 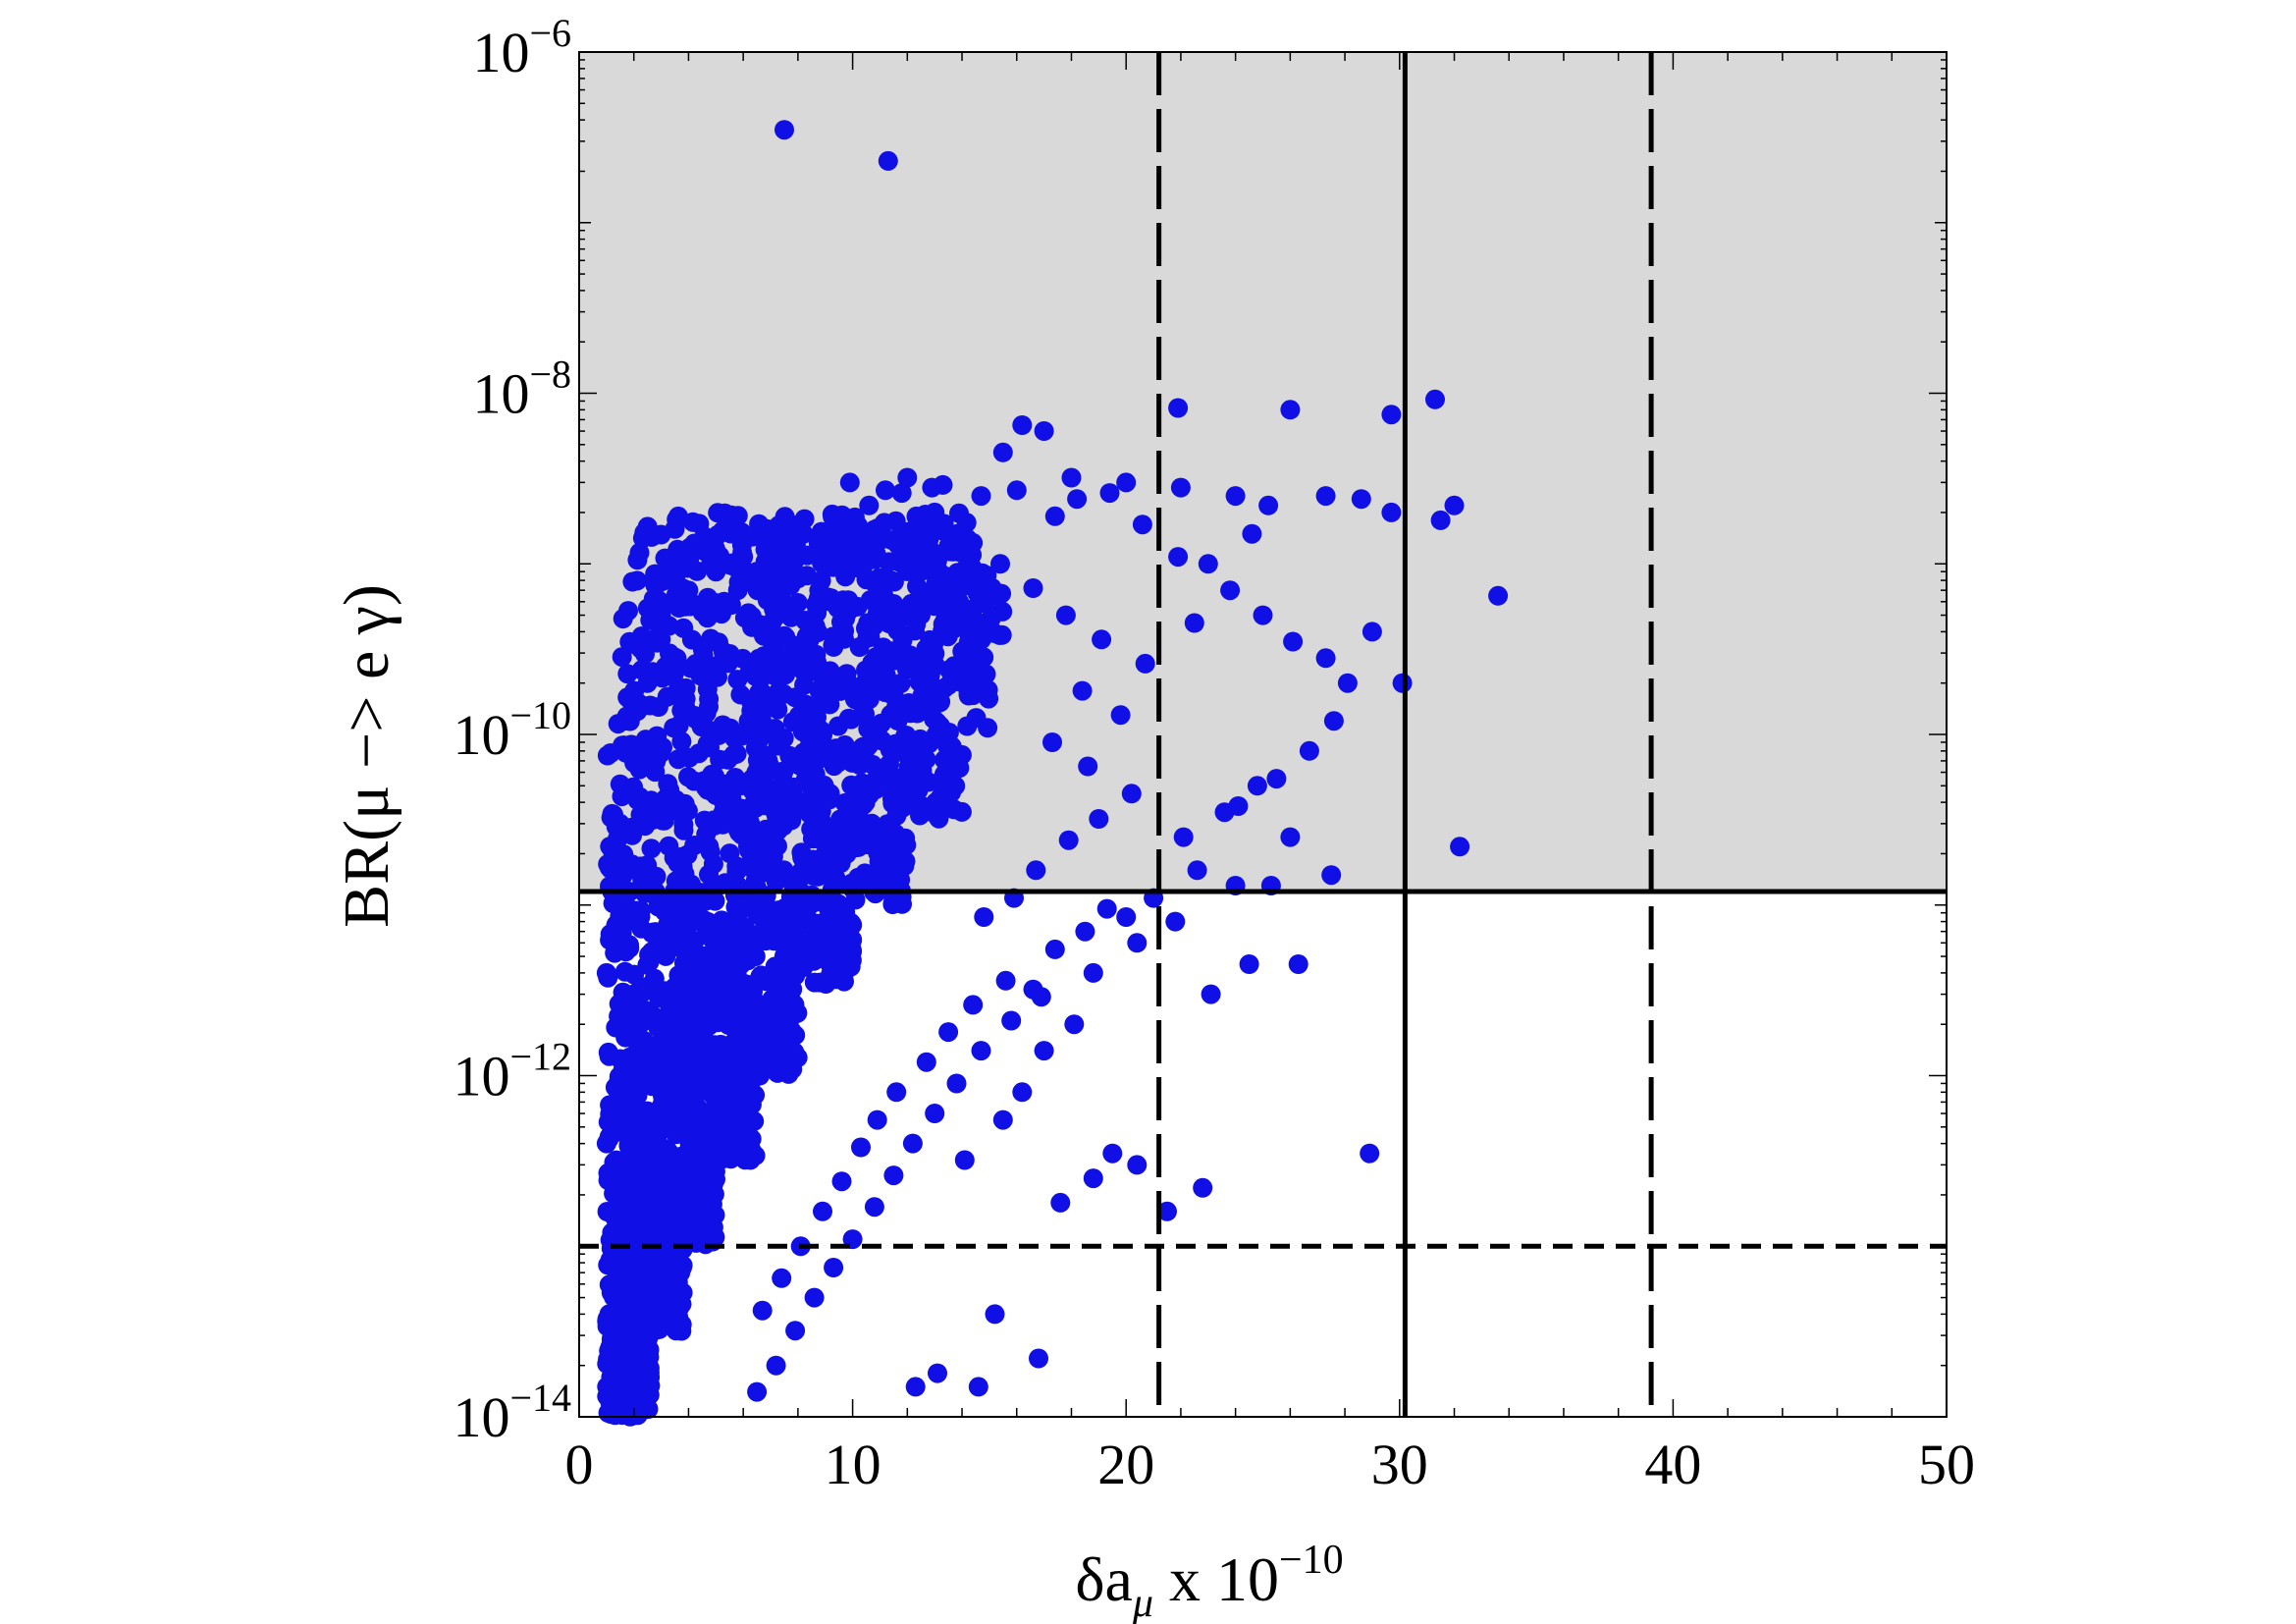 What do you see at coordinates (1312, 1560) in the screenshot?
I see `x-axis-title-sup: −10` at bounding box center [1312, 1560].